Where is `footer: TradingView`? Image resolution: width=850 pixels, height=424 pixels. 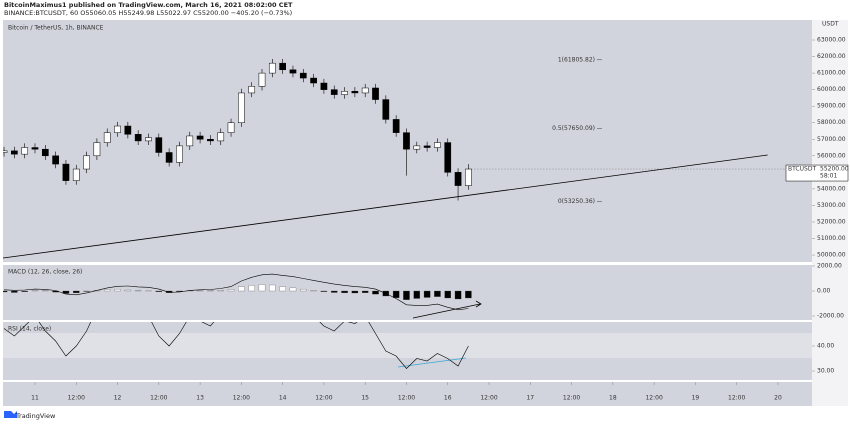 footer: TradingView is located at coordinates (35, 416).